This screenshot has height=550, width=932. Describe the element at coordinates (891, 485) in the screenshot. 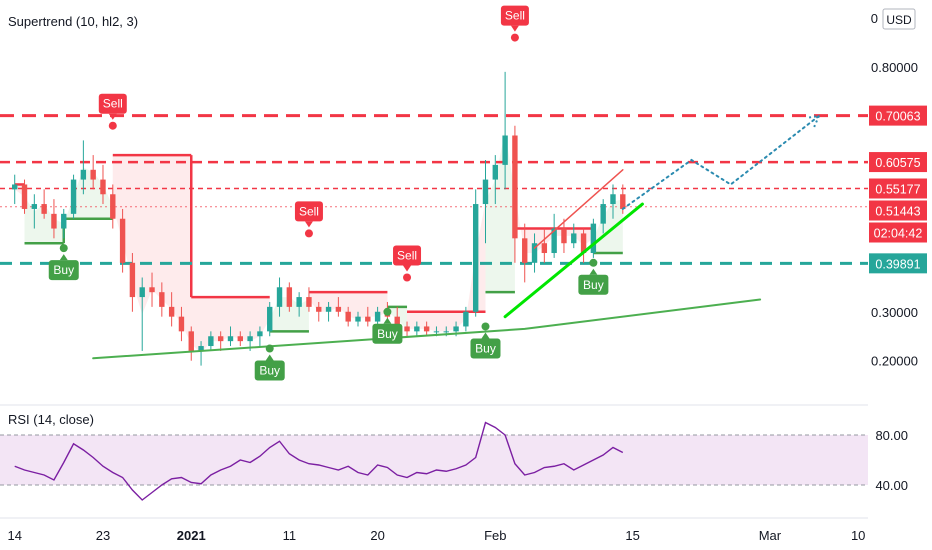

I see `rsi-tick-label: 40.00` at that location.